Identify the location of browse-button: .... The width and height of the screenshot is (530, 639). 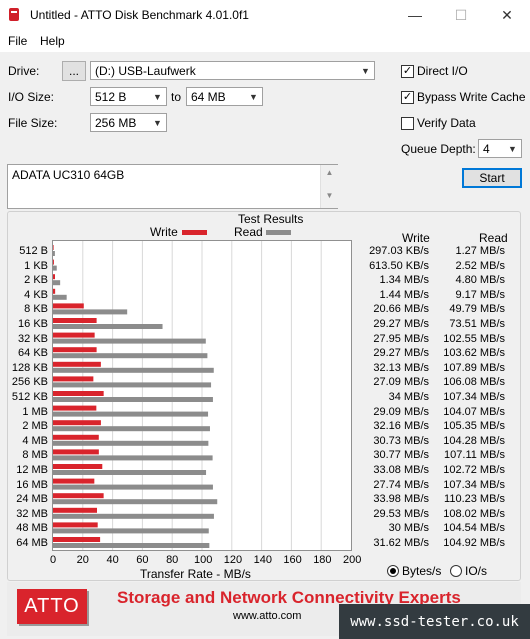
(74, 71).